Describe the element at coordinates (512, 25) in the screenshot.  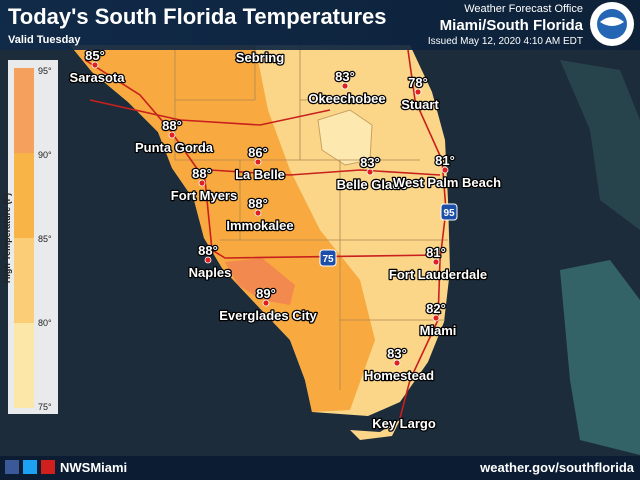
I see `region: Miami/South Florida` at that location.